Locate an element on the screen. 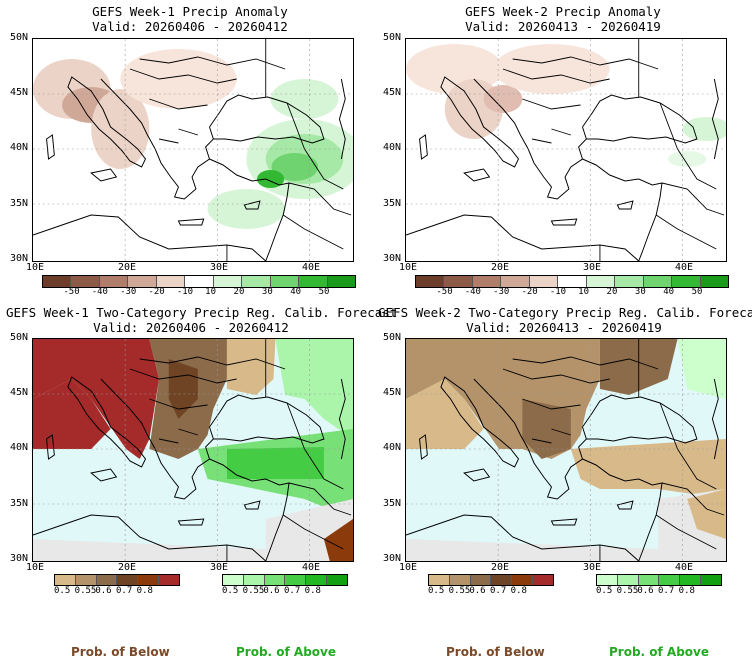 Image resolution: width=752 pixels, height=662 pixels. map-week2-prob is located at coordinates (566, 450).